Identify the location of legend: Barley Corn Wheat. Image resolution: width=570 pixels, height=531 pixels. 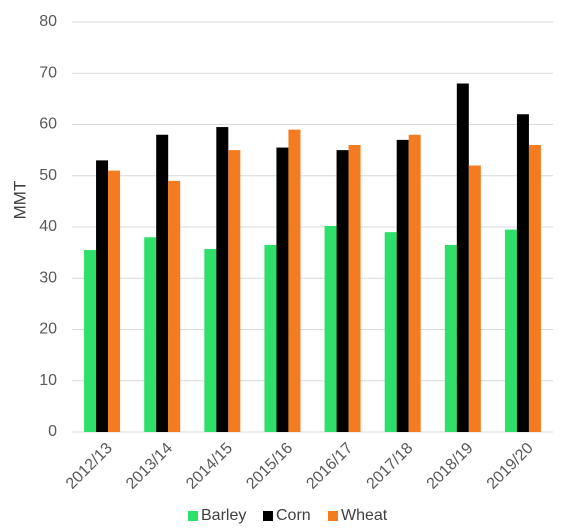
(288, 515).